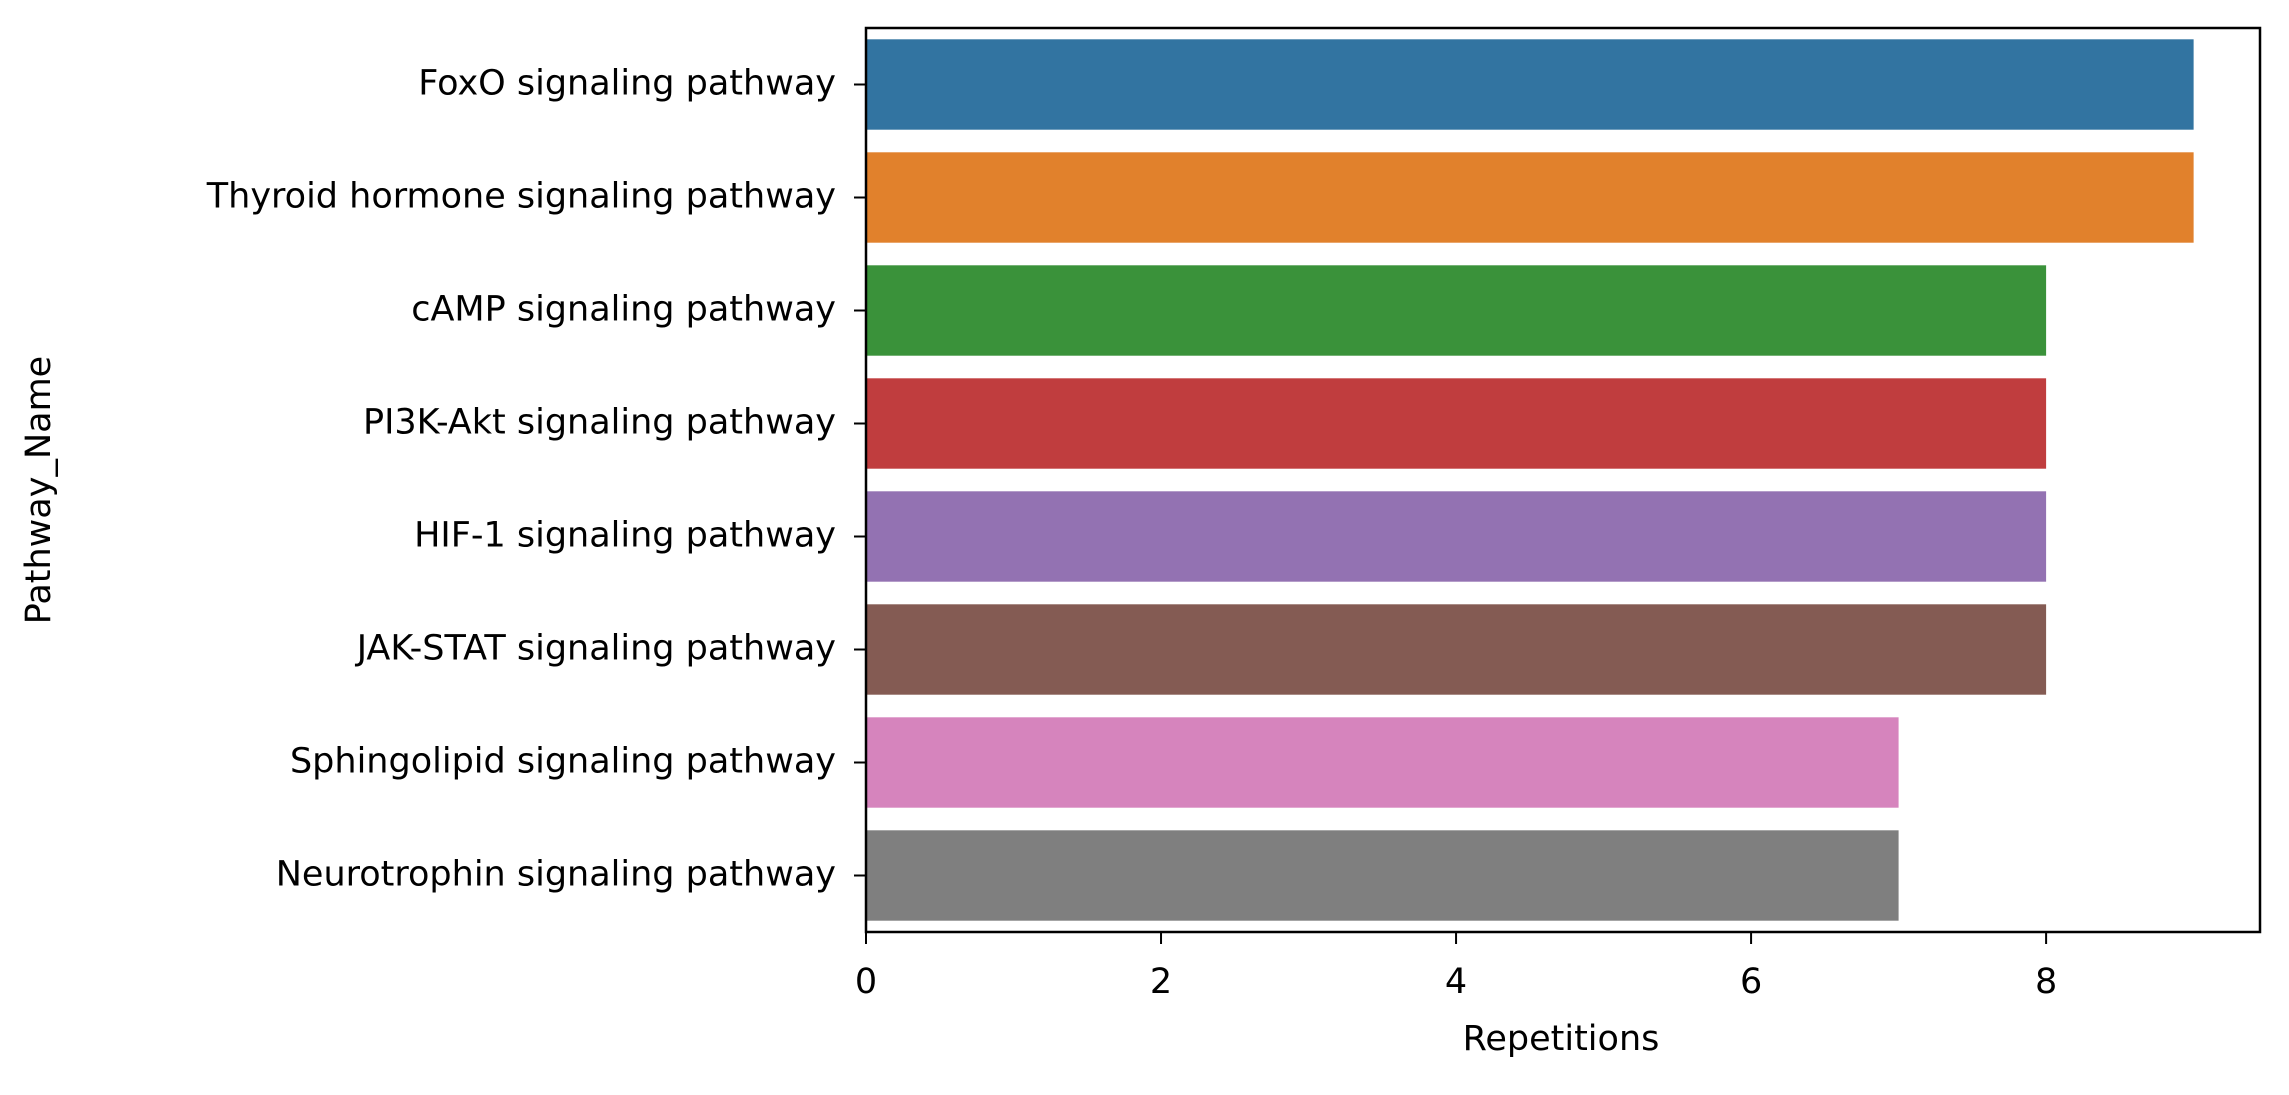 The image size is (2289, 1095). Describe the element at coordinates (1161, 982) in the screenshot. I see `x-tick-label: 2` at that location.